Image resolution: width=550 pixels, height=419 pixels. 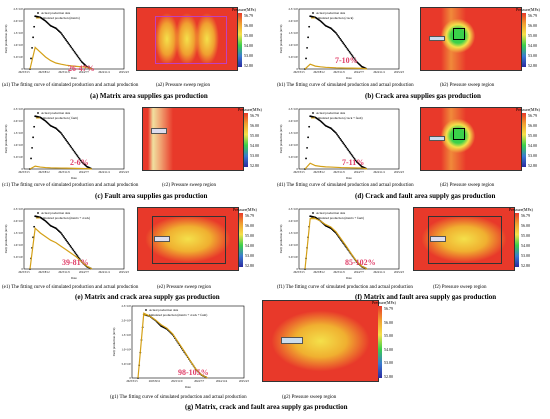 I want to click on x-tick: 2025/4/3, so click(x=124, y=72).